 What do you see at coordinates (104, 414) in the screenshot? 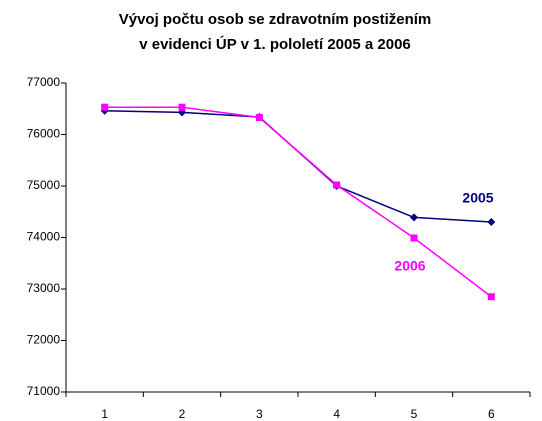
I see `x-tick-label: 1` at bounding box center [104, 414].